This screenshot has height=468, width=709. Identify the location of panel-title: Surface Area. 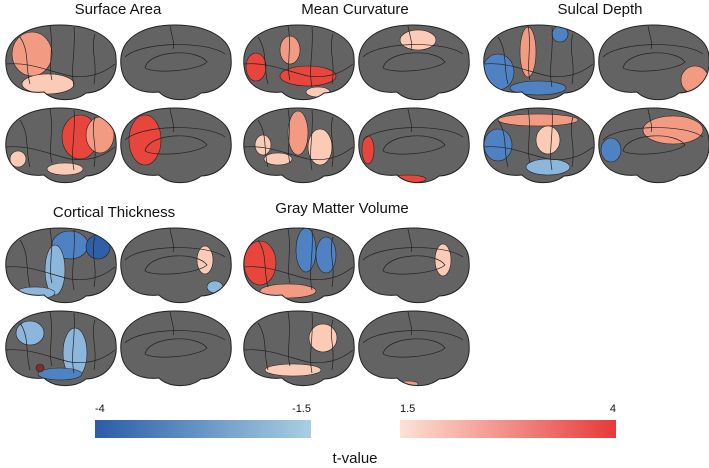
(118, 9).